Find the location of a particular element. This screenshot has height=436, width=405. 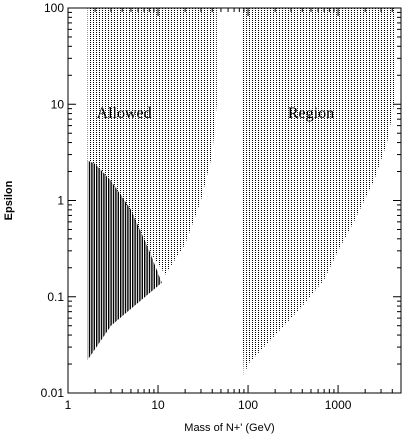

region-left-solid is located at coordinates (124, 260).